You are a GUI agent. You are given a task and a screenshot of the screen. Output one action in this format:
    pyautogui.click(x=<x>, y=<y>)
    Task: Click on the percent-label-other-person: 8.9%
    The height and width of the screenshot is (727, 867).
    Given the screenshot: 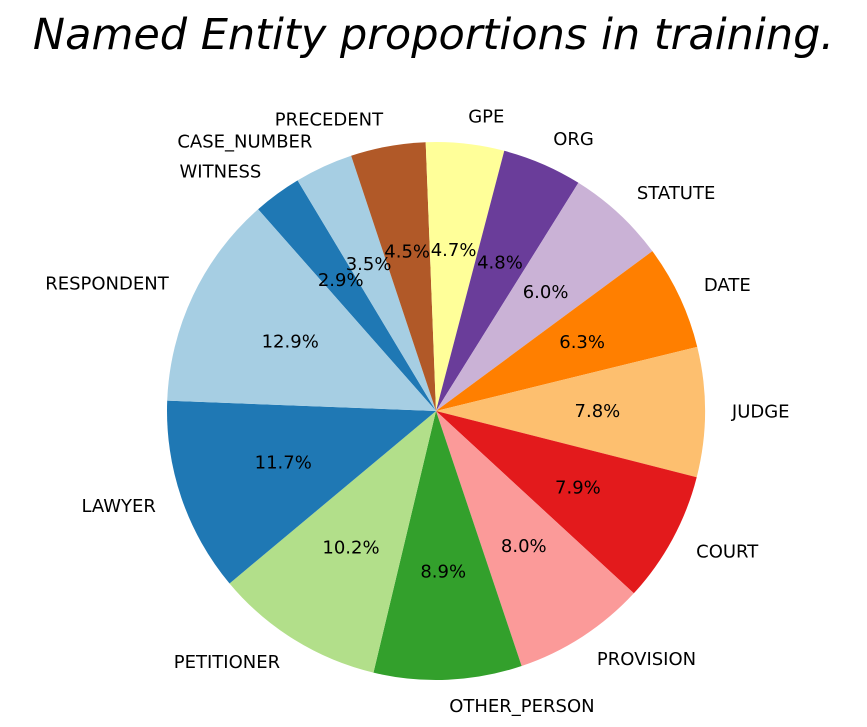 What is the action you would take?
    pyautogui.click(x=443, y=572)
    